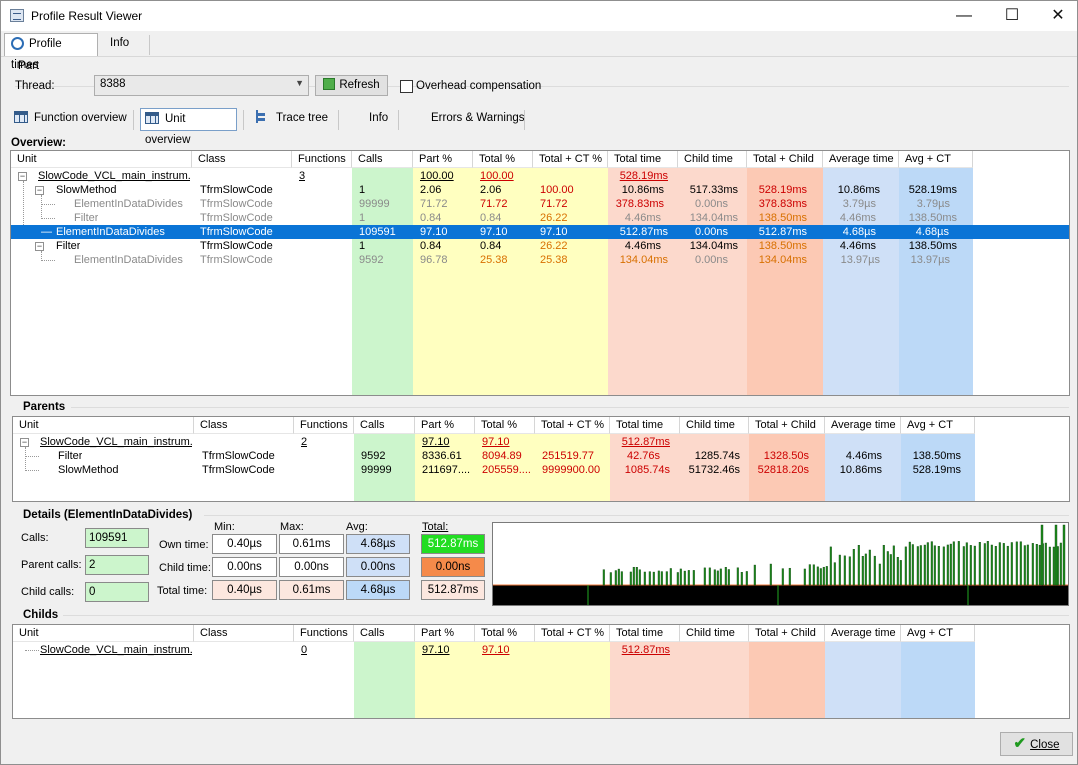 This screenshot has height=765, width=1078. I want to click on tab-profile-times: Profile times, so click(51, 52).